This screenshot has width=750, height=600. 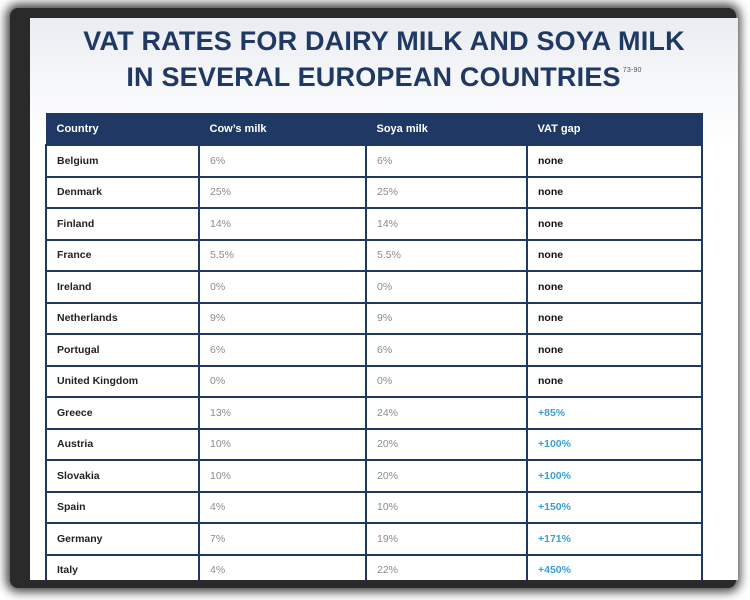 I want to click on table-row: Slovakia 10% 20% +100%, so click(x=374, y=476).